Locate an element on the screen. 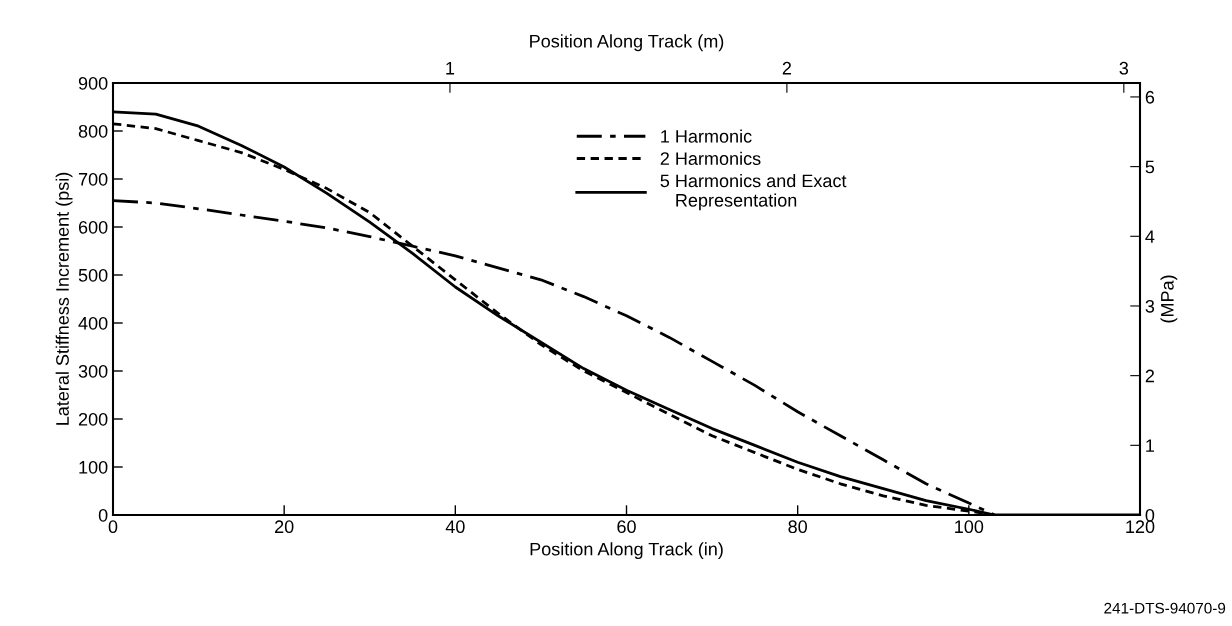  x-tick-label: 20 is located at coordinates (284, 527).